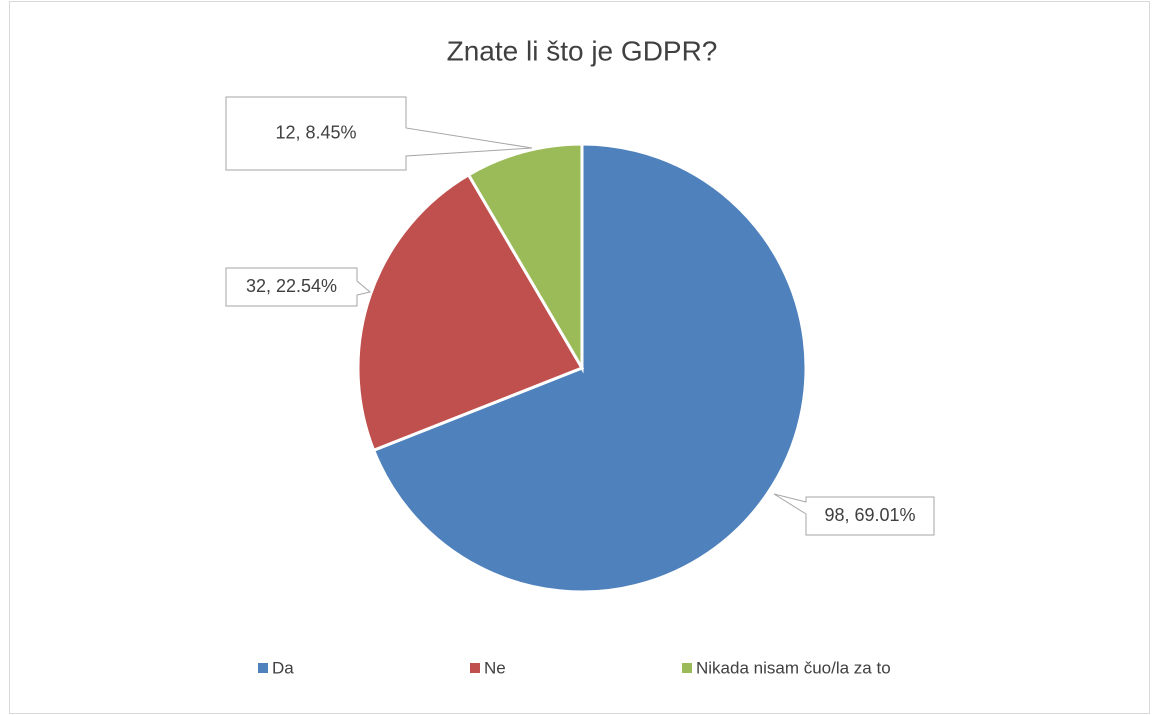  What do you see at coordinates (869, 515) in the screenshot?
I see `data-label: 98, 69.01%` at bounding box center [869, 515].